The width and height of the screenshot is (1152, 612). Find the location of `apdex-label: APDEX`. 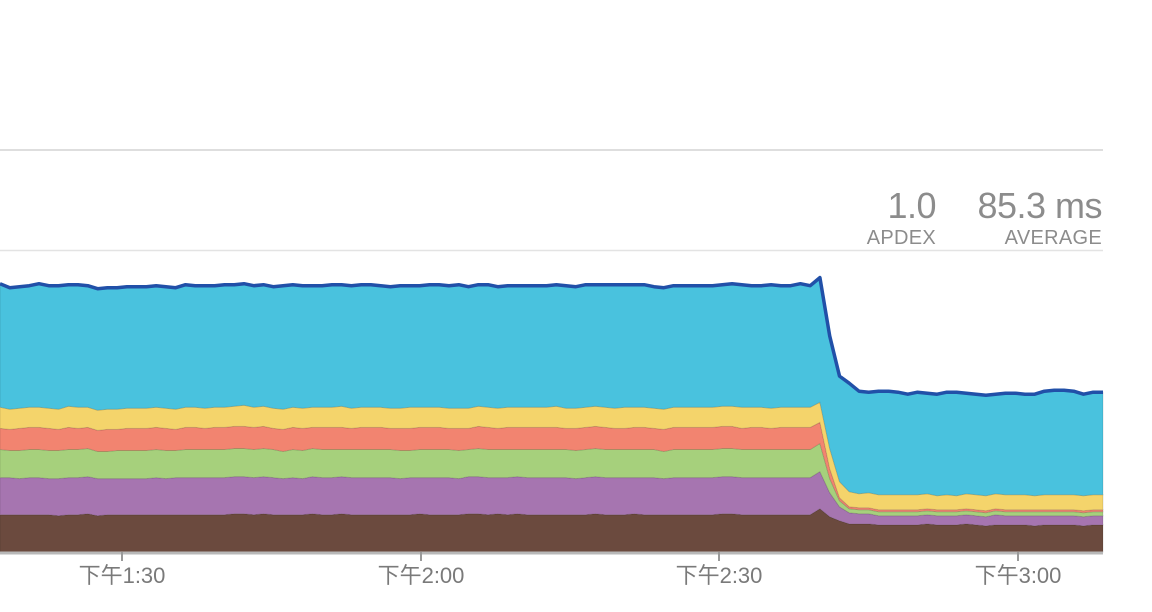

apdex-label: APDEX is located at coordinates (901, 238).